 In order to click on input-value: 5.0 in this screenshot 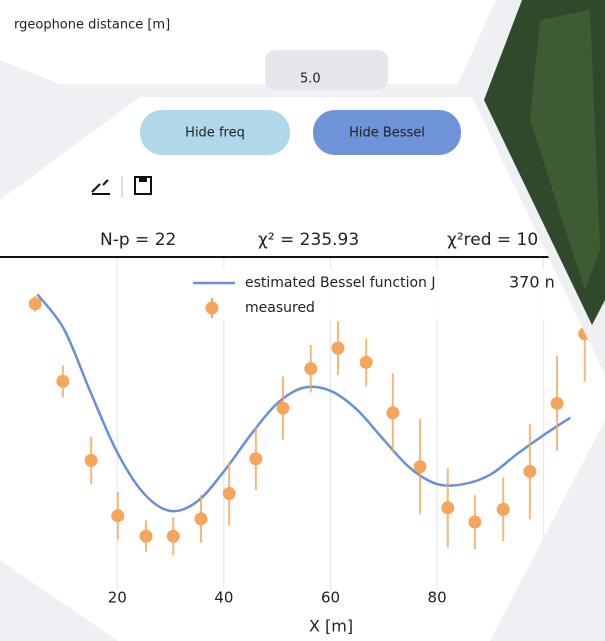, I will do `click(310, 79)`.